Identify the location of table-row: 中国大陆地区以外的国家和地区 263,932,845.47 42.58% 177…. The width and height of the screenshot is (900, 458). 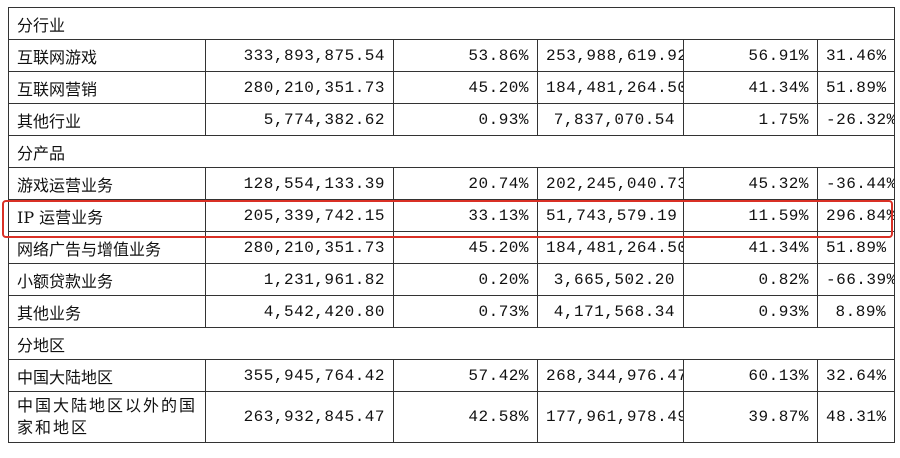
(452, 417).